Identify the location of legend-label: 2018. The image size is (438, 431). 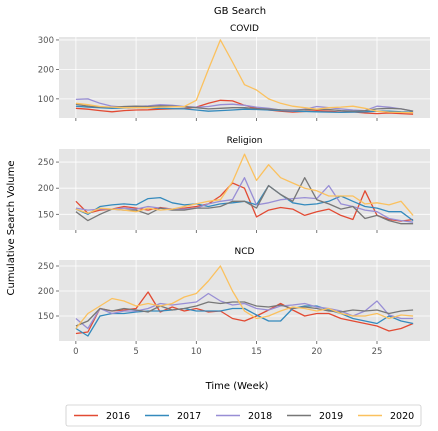
(260, 416).